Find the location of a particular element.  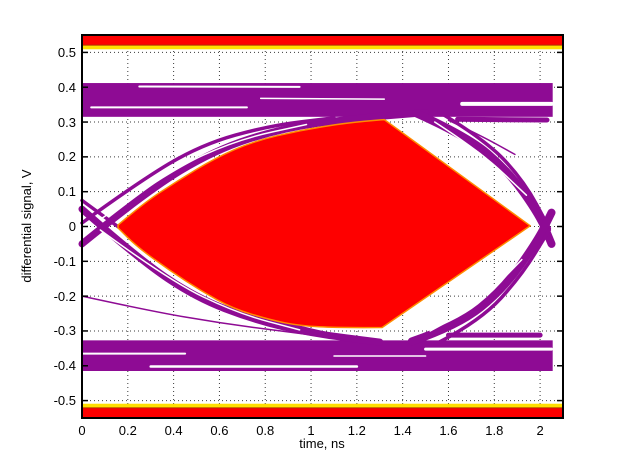

x-tick-label: 0.2 is located at coordinates (127, 430).